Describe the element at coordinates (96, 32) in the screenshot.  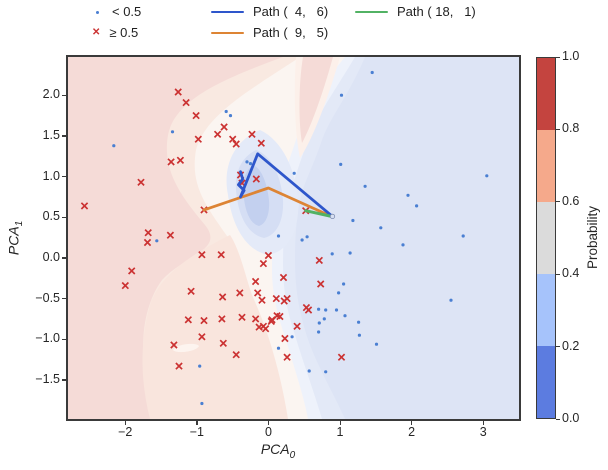
I see `scatter-x-marker-icon: ✕` at that location.